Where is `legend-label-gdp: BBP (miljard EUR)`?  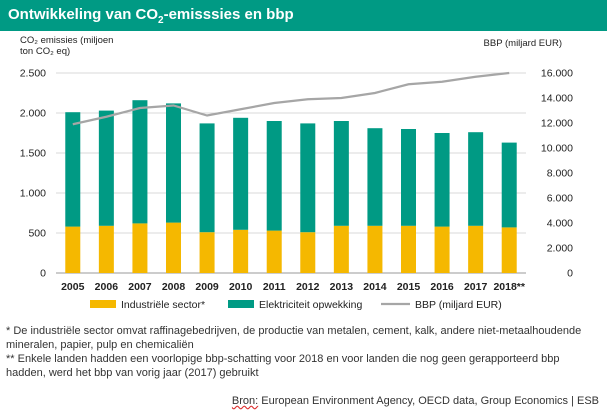
legend-label-gdp: BBP (miljard EUR) is located at coordinates (458, 305).